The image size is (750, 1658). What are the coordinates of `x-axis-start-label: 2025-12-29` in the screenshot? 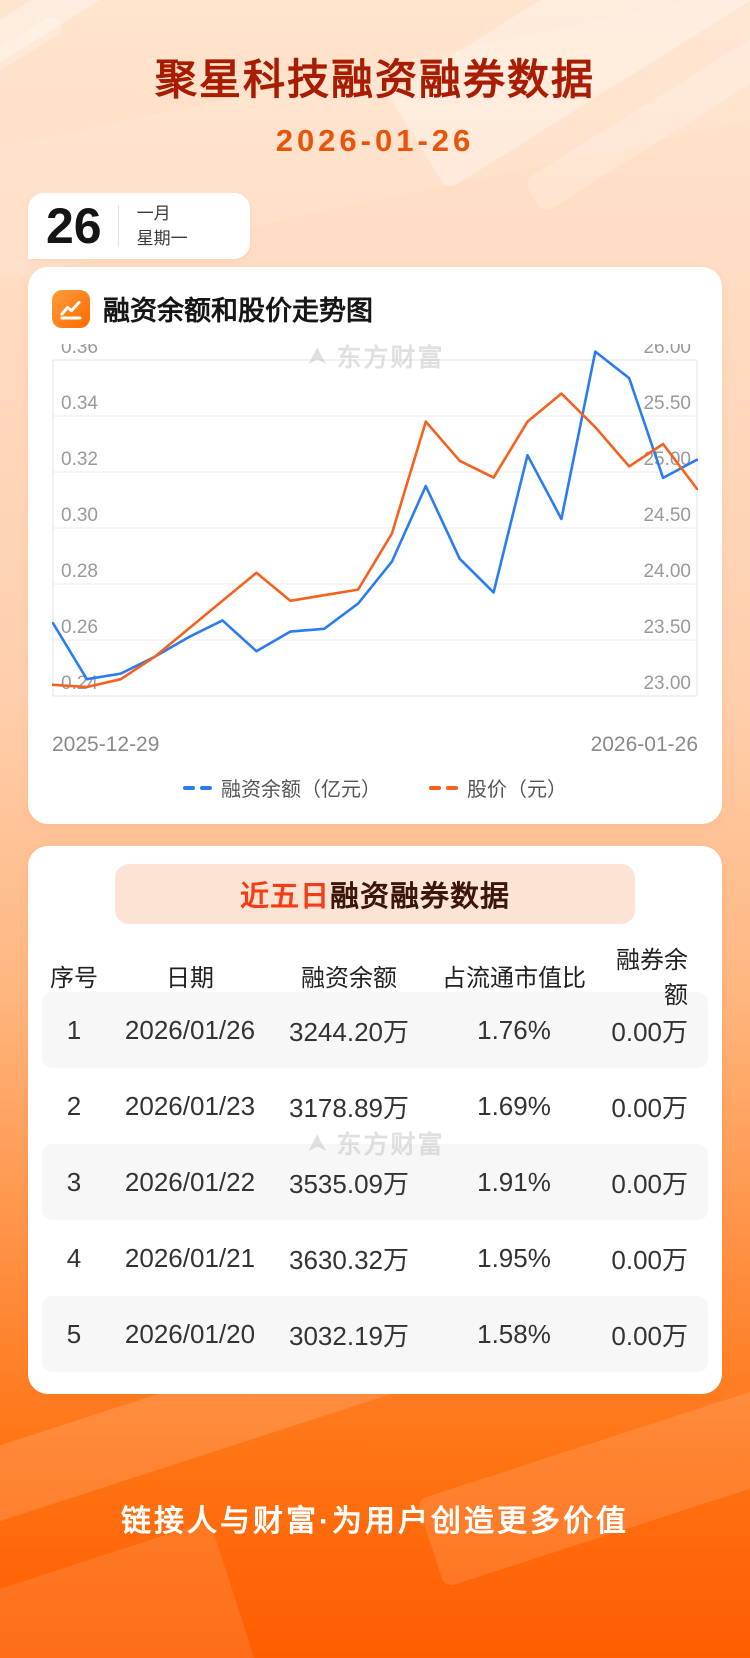 It's located at (106, 744).